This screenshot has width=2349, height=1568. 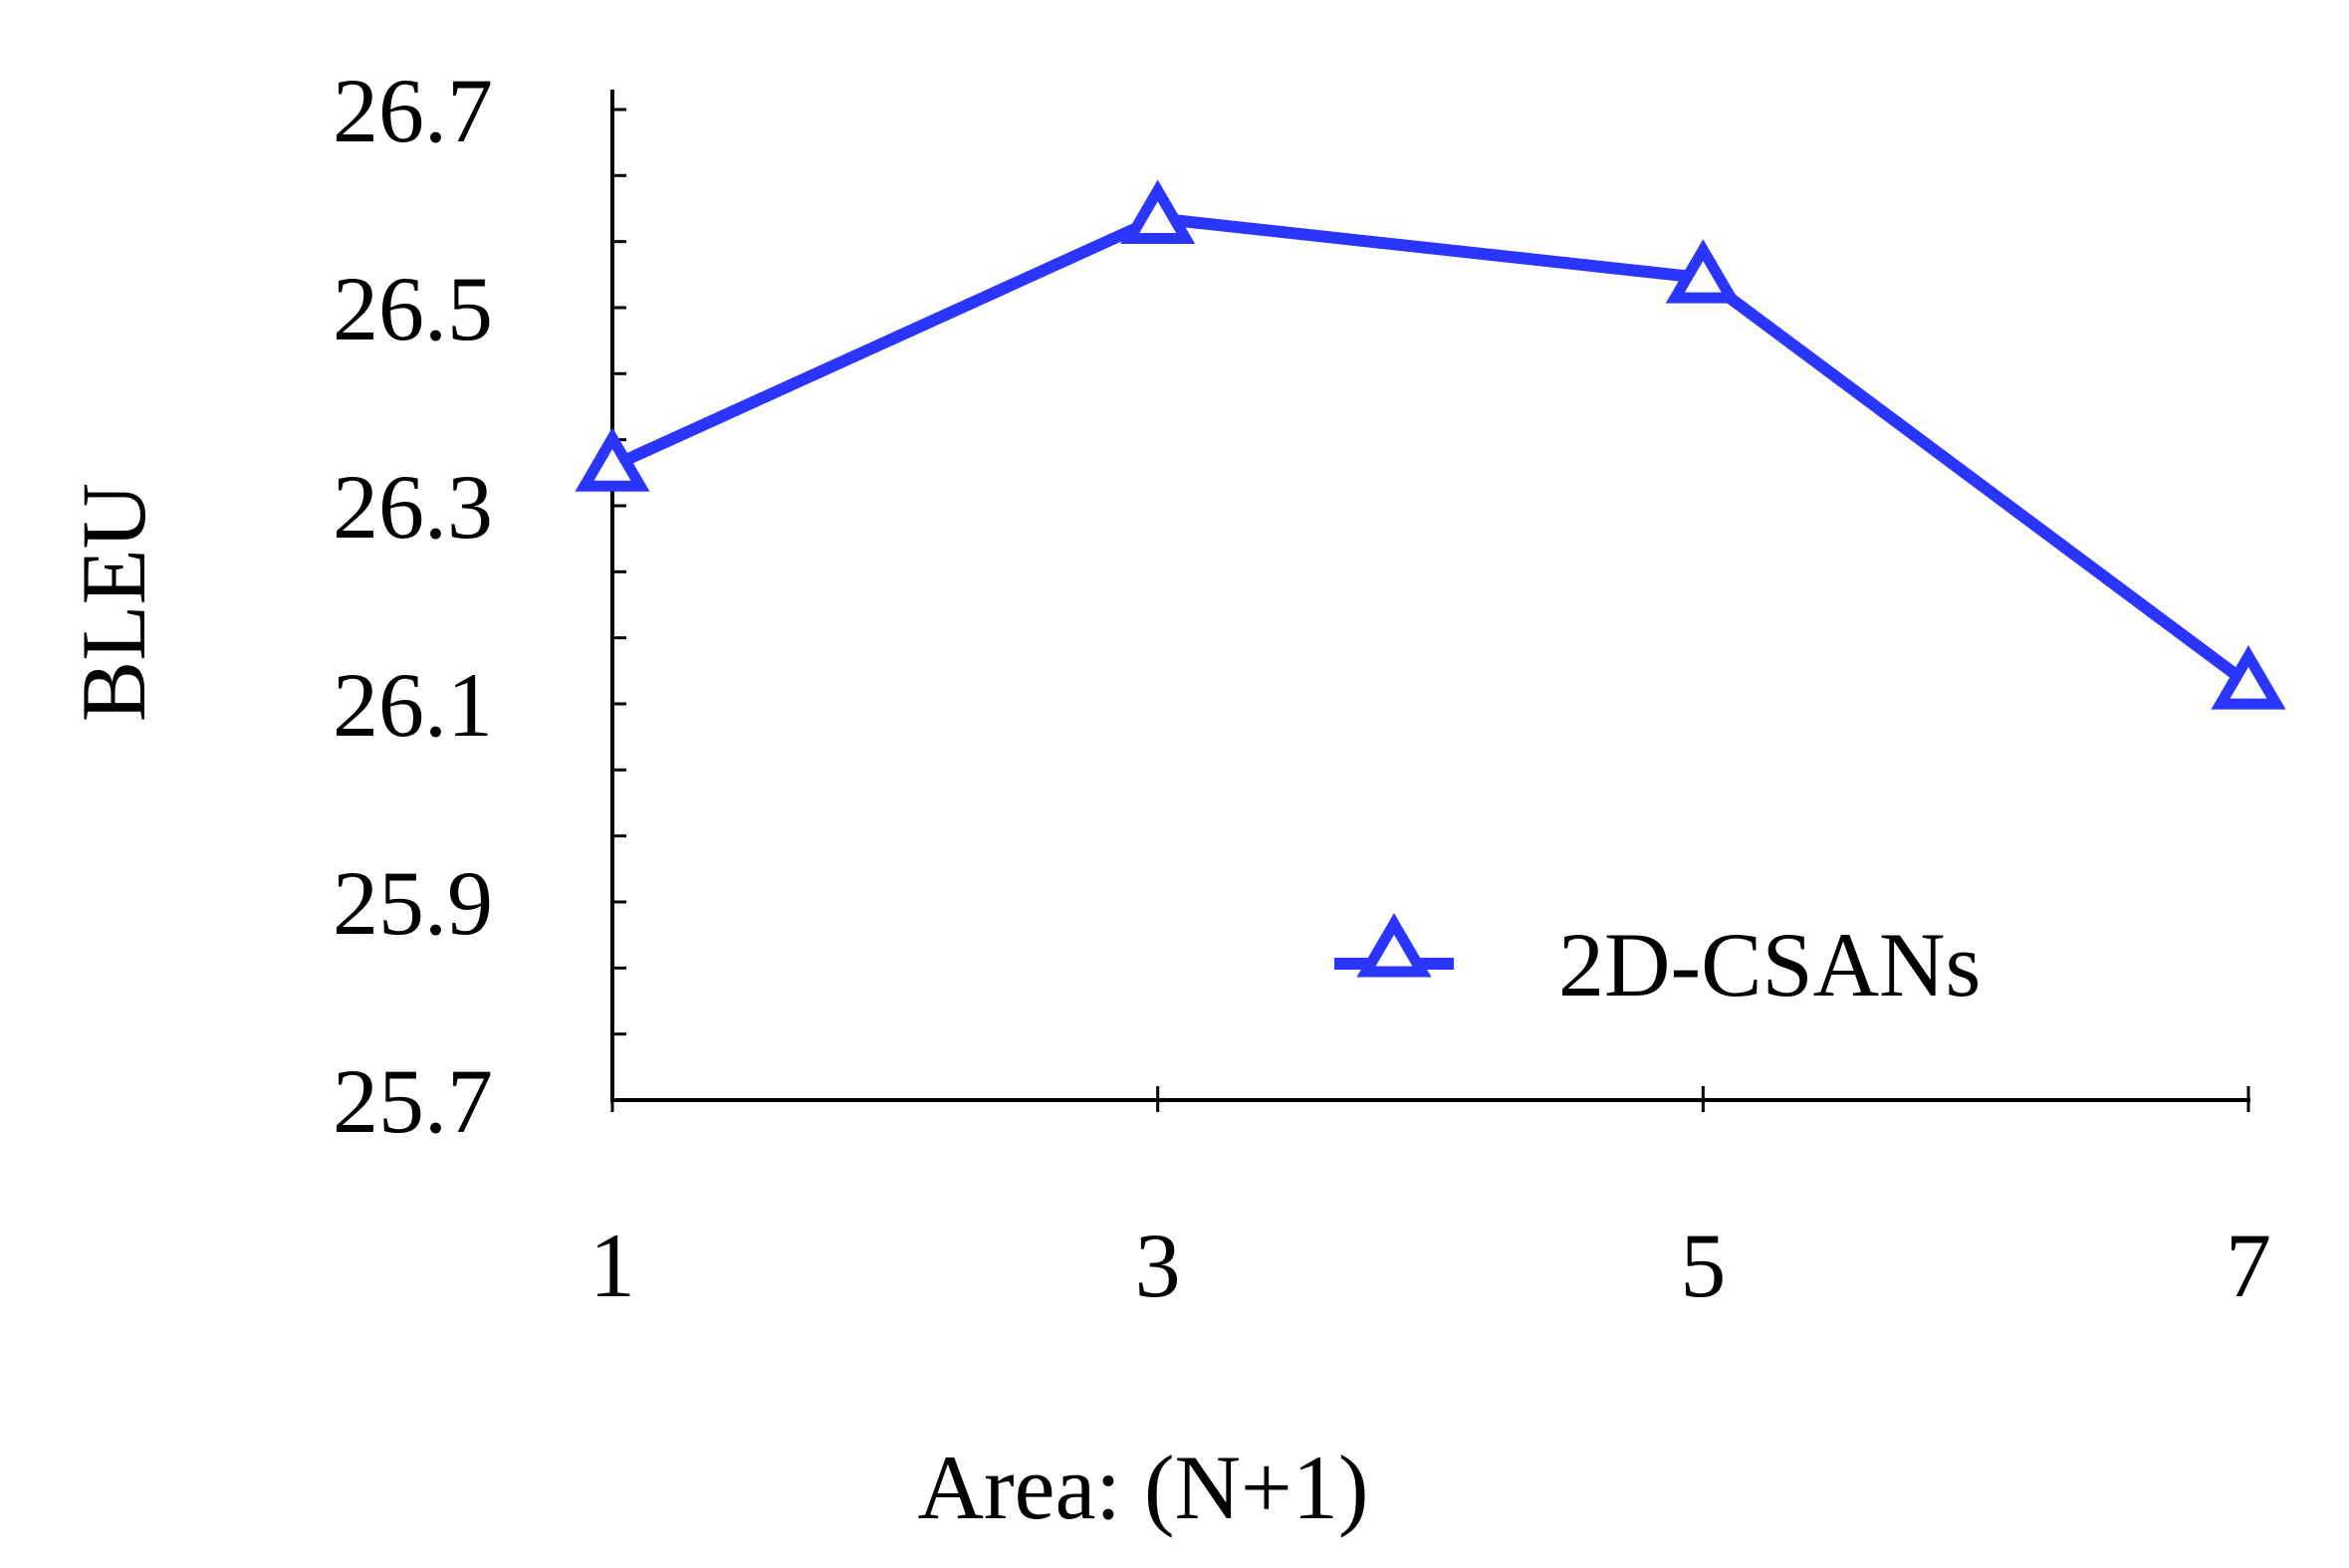 I want to click on x-tick-label: 5, so click(x=1703, y=1265).